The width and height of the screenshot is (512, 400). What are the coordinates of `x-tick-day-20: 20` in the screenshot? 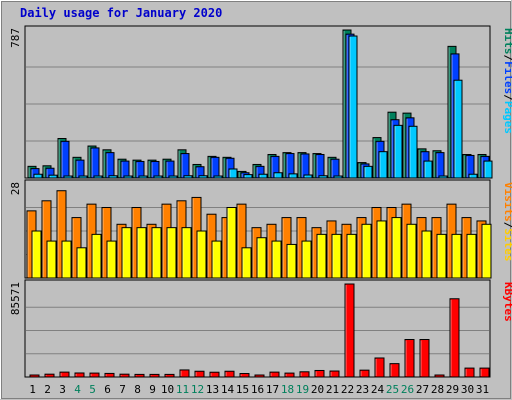 It's located at (317, 389).